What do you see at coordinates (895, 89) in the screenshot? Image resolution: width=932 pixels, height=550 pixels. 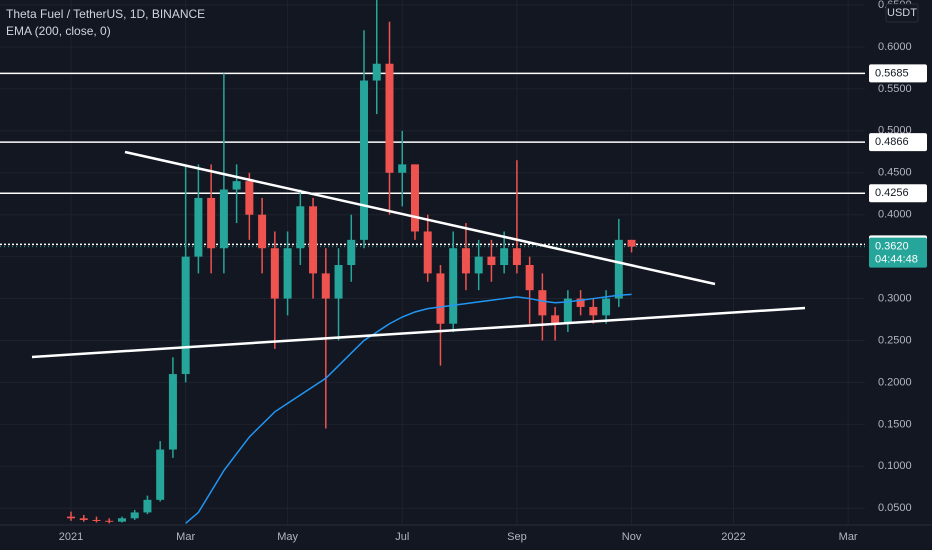 I see `y-tick-label: 0.5500` at bounding box center [895, 89].